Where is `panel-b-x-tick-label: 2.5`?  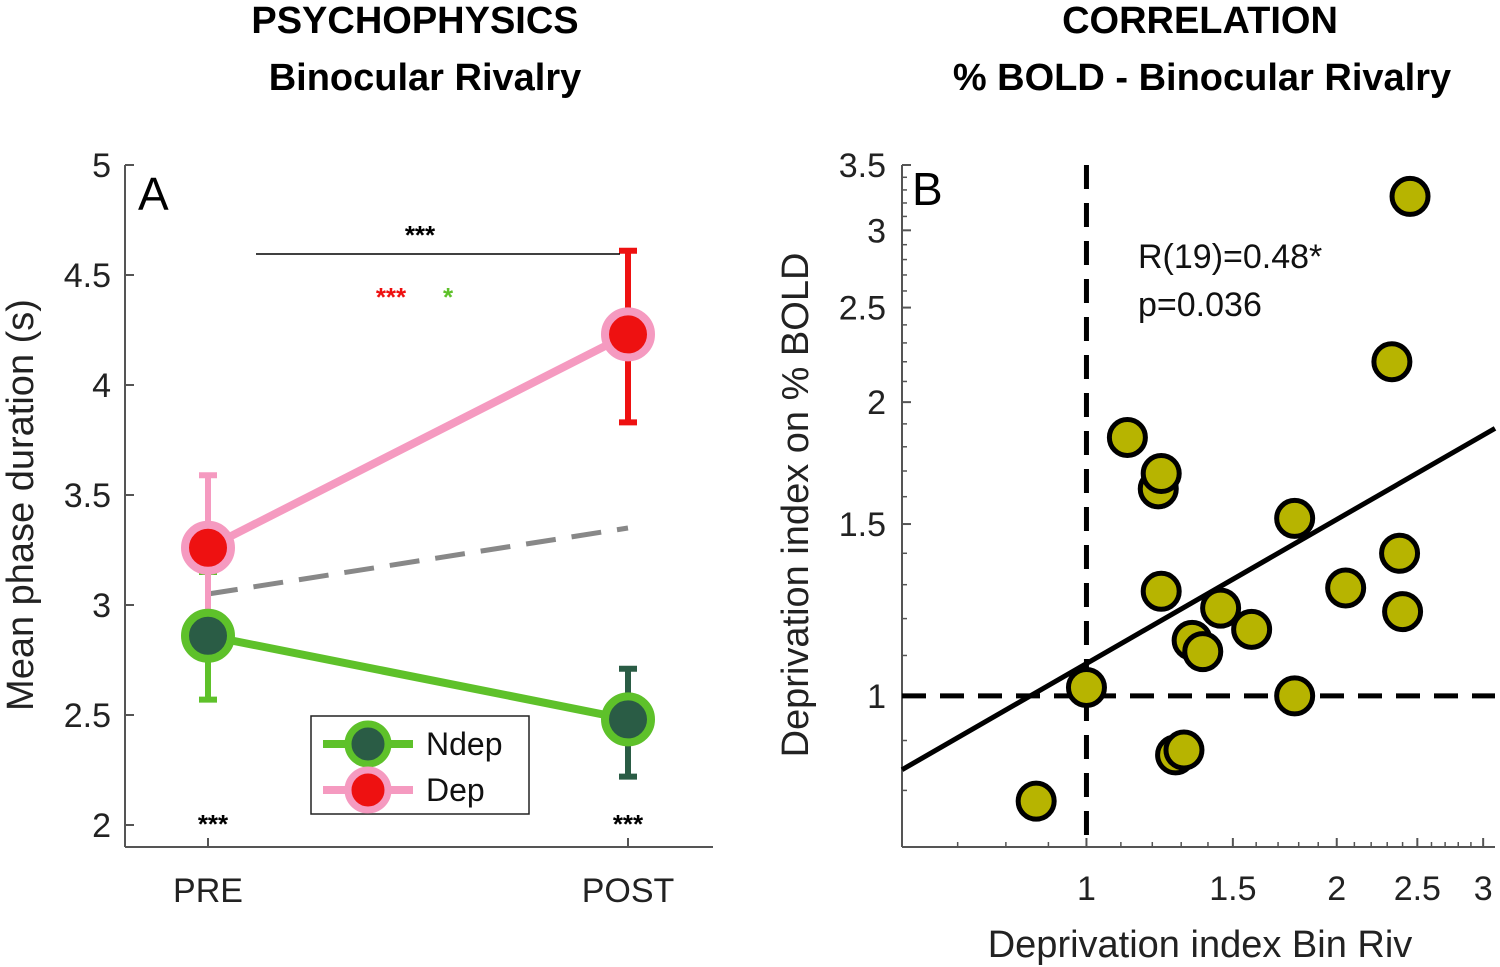
panel-b-x-tick-label: 2.5 is located at coordinates (1417, 889).